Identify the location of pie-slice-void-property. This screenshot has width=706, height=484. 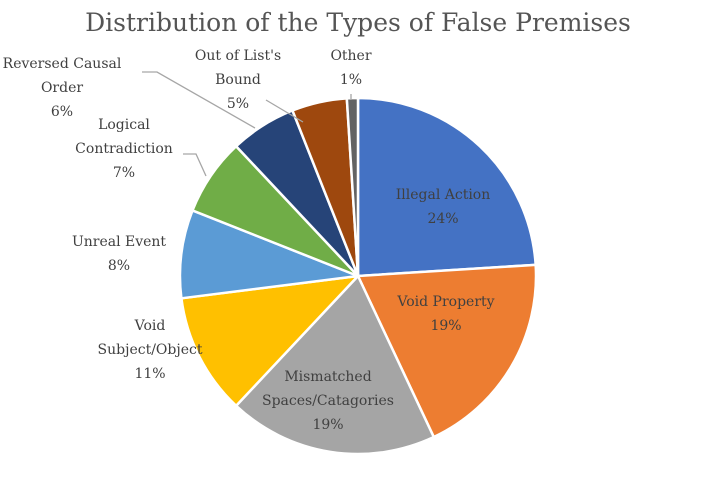
(447, 351).